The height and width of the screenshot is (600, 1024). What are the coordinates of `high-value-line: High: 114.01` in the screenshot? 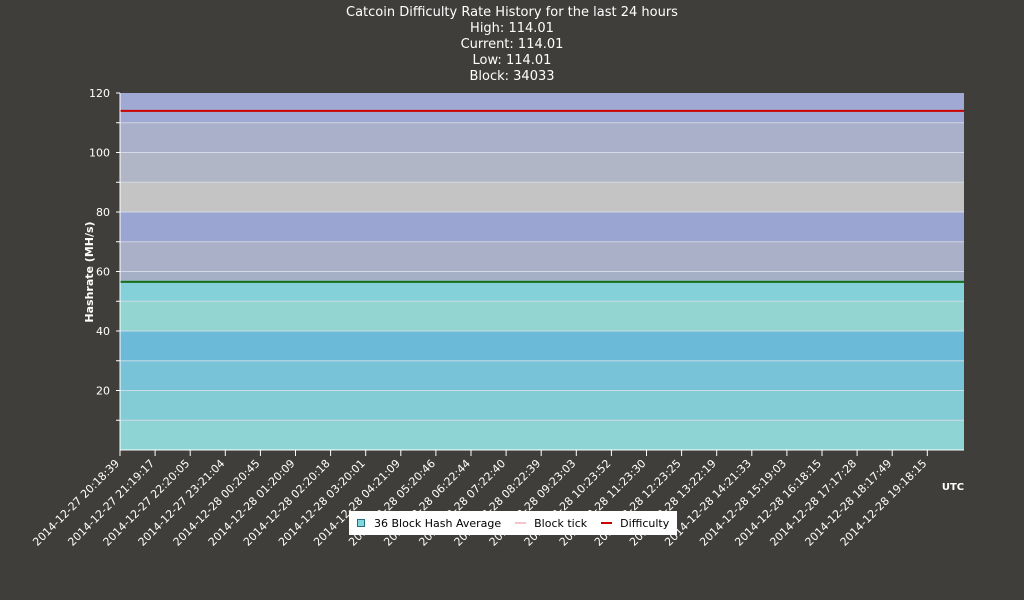 It's located at (512, 28).